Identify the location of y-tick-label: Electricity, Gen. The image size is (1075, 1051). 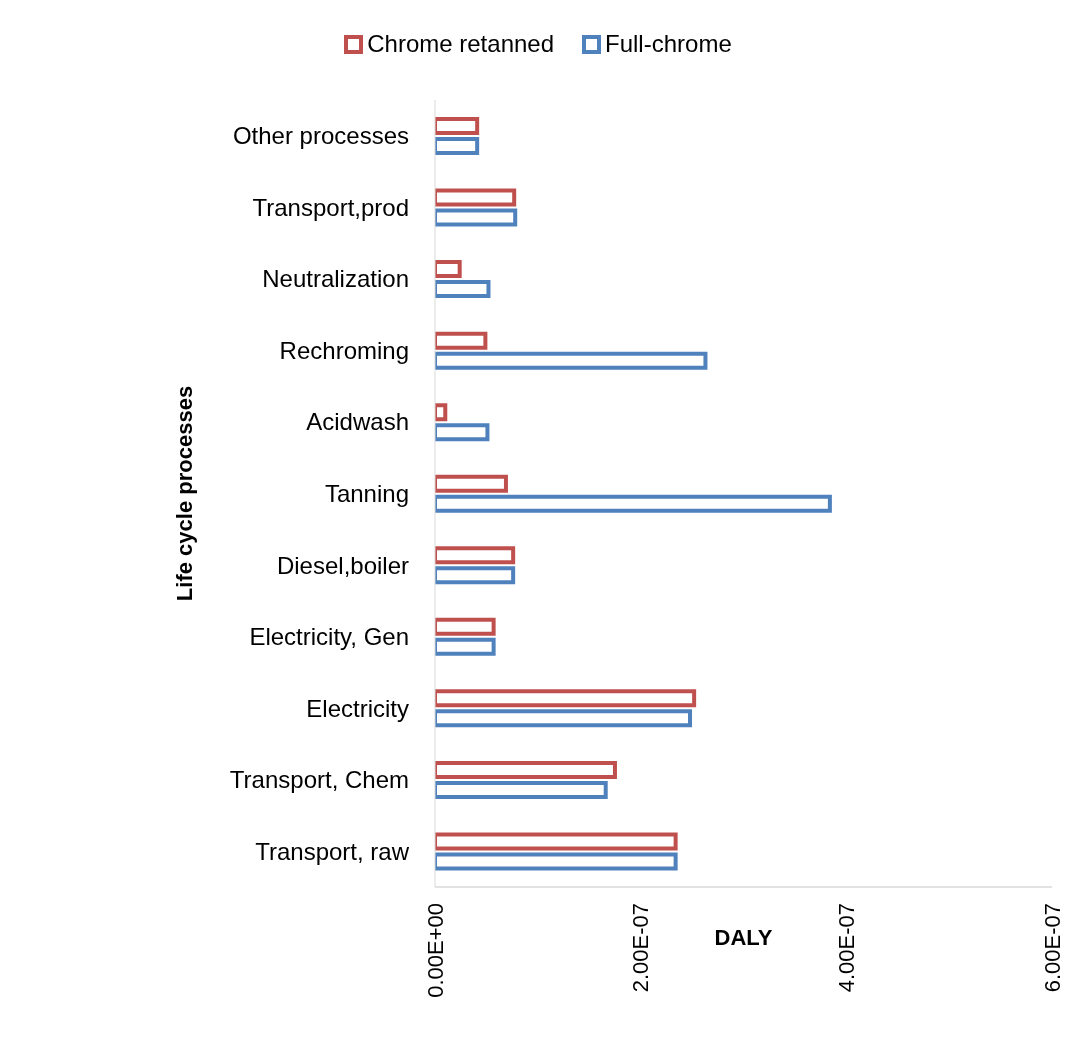
(329, 637).